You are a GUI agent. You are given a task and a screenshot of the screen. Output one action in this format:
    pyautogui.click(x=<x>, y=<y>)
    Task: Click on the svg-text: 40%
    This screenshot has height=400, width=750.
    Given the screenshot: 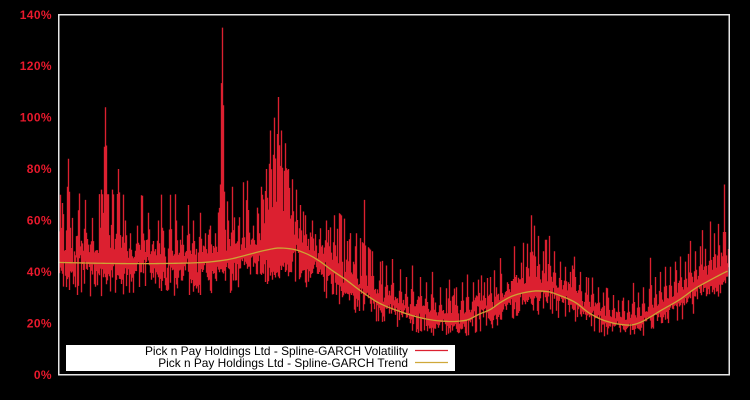 What is the action you would take?
    pyautogui.click(x=39, y=272)
    